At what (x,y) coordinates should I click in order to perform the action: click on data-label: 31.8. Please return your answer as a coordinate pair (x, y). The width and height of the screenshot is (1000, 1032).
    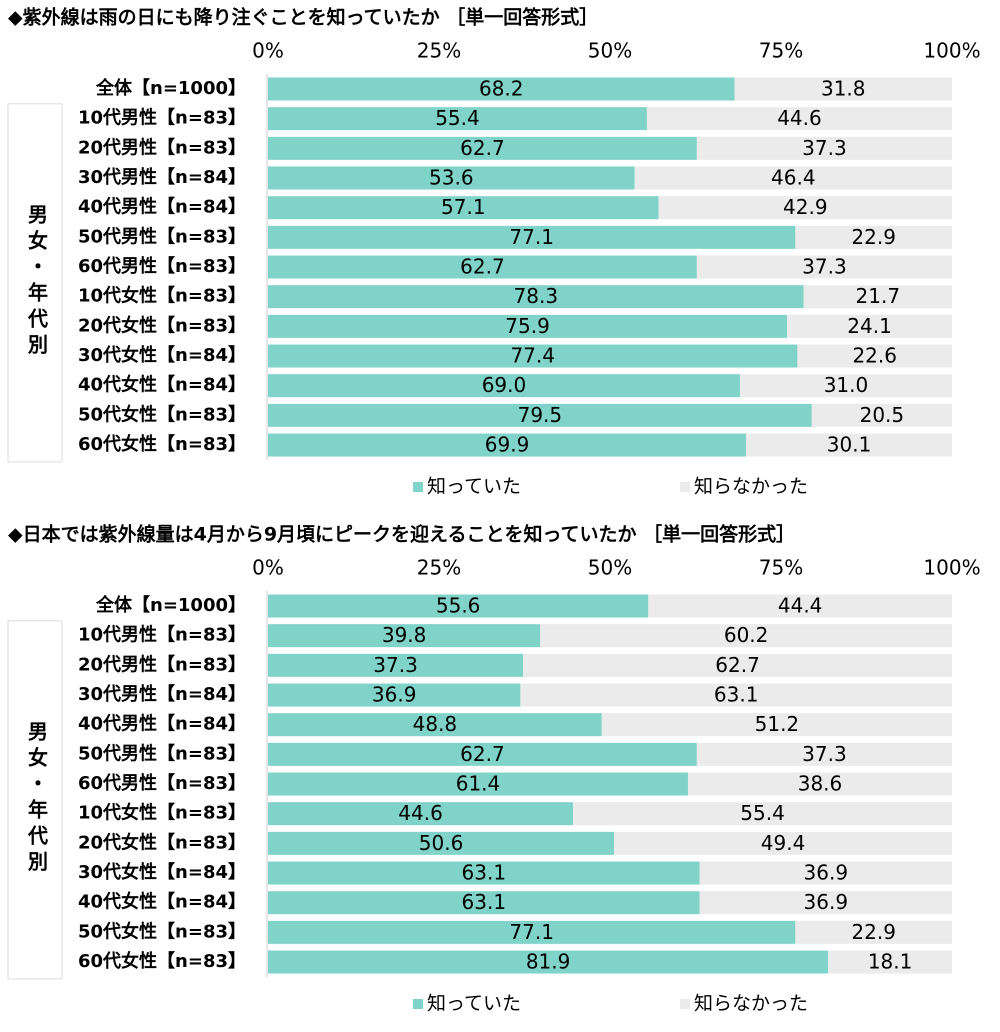
    Looking at the image, I should click on (843, 89).